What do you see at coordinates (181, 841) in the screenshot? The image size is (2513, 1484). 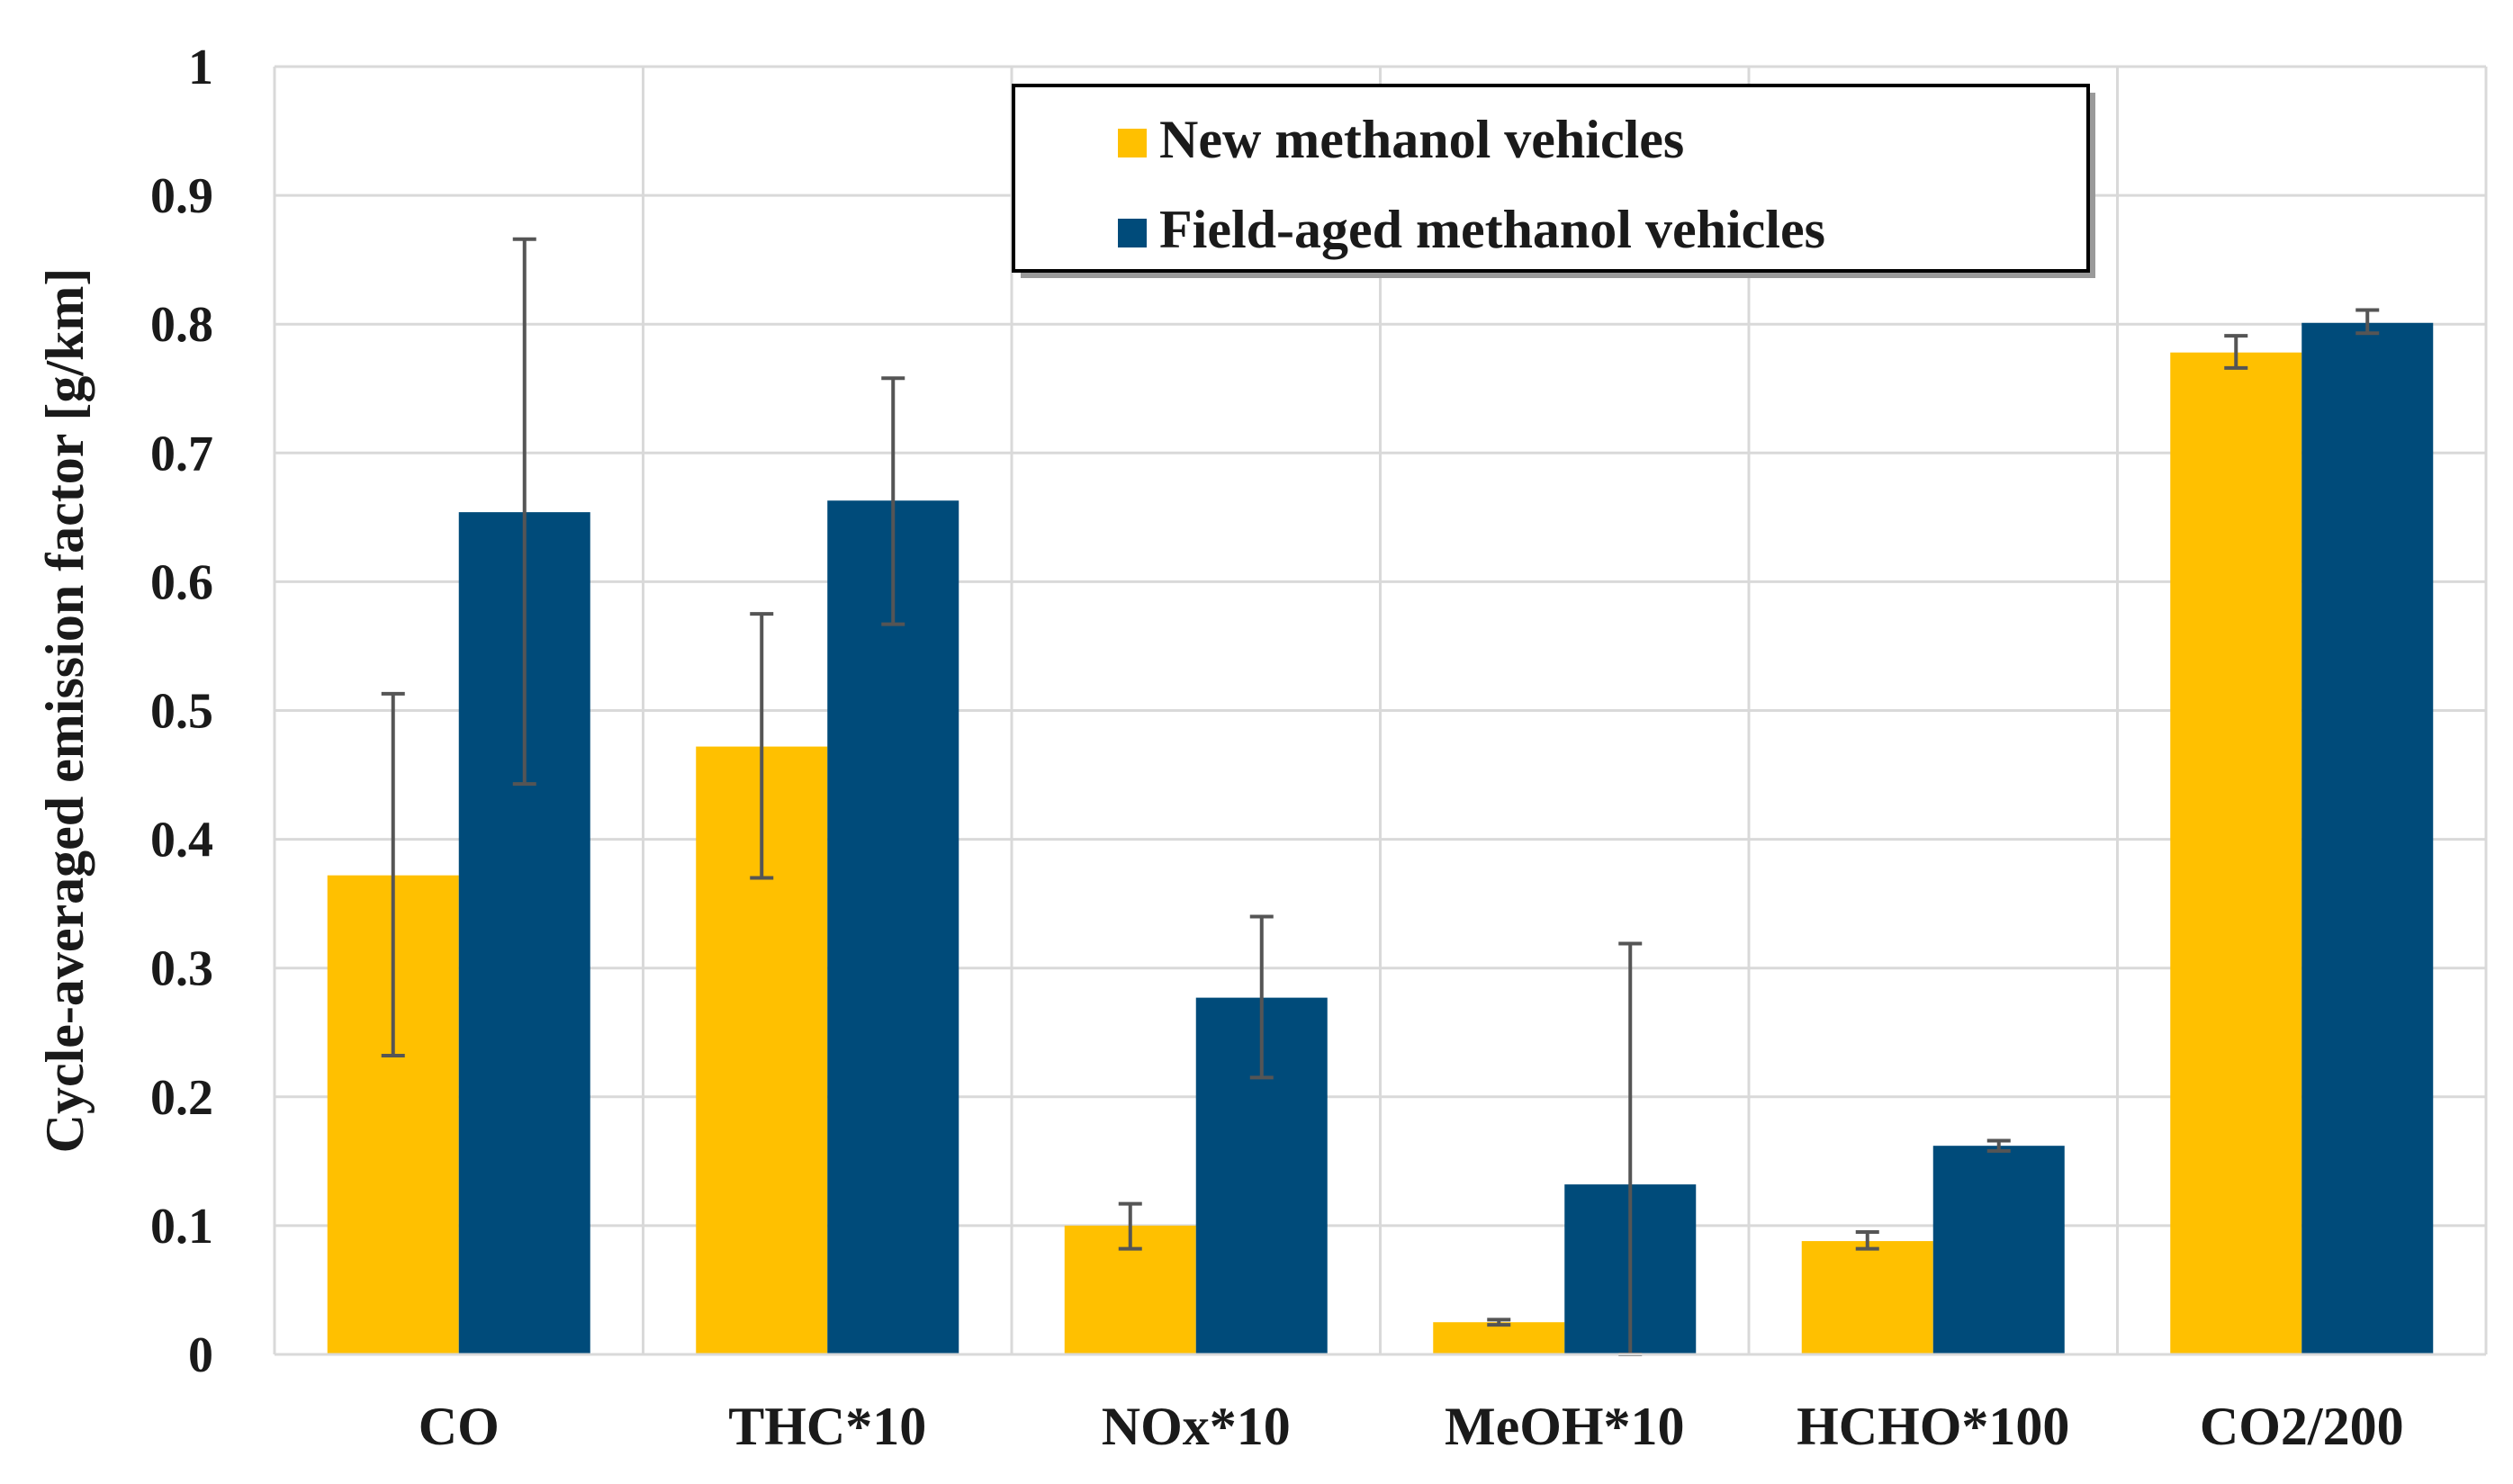 I see `y-tick-label: 0.4` at bounding box center [181, 841].